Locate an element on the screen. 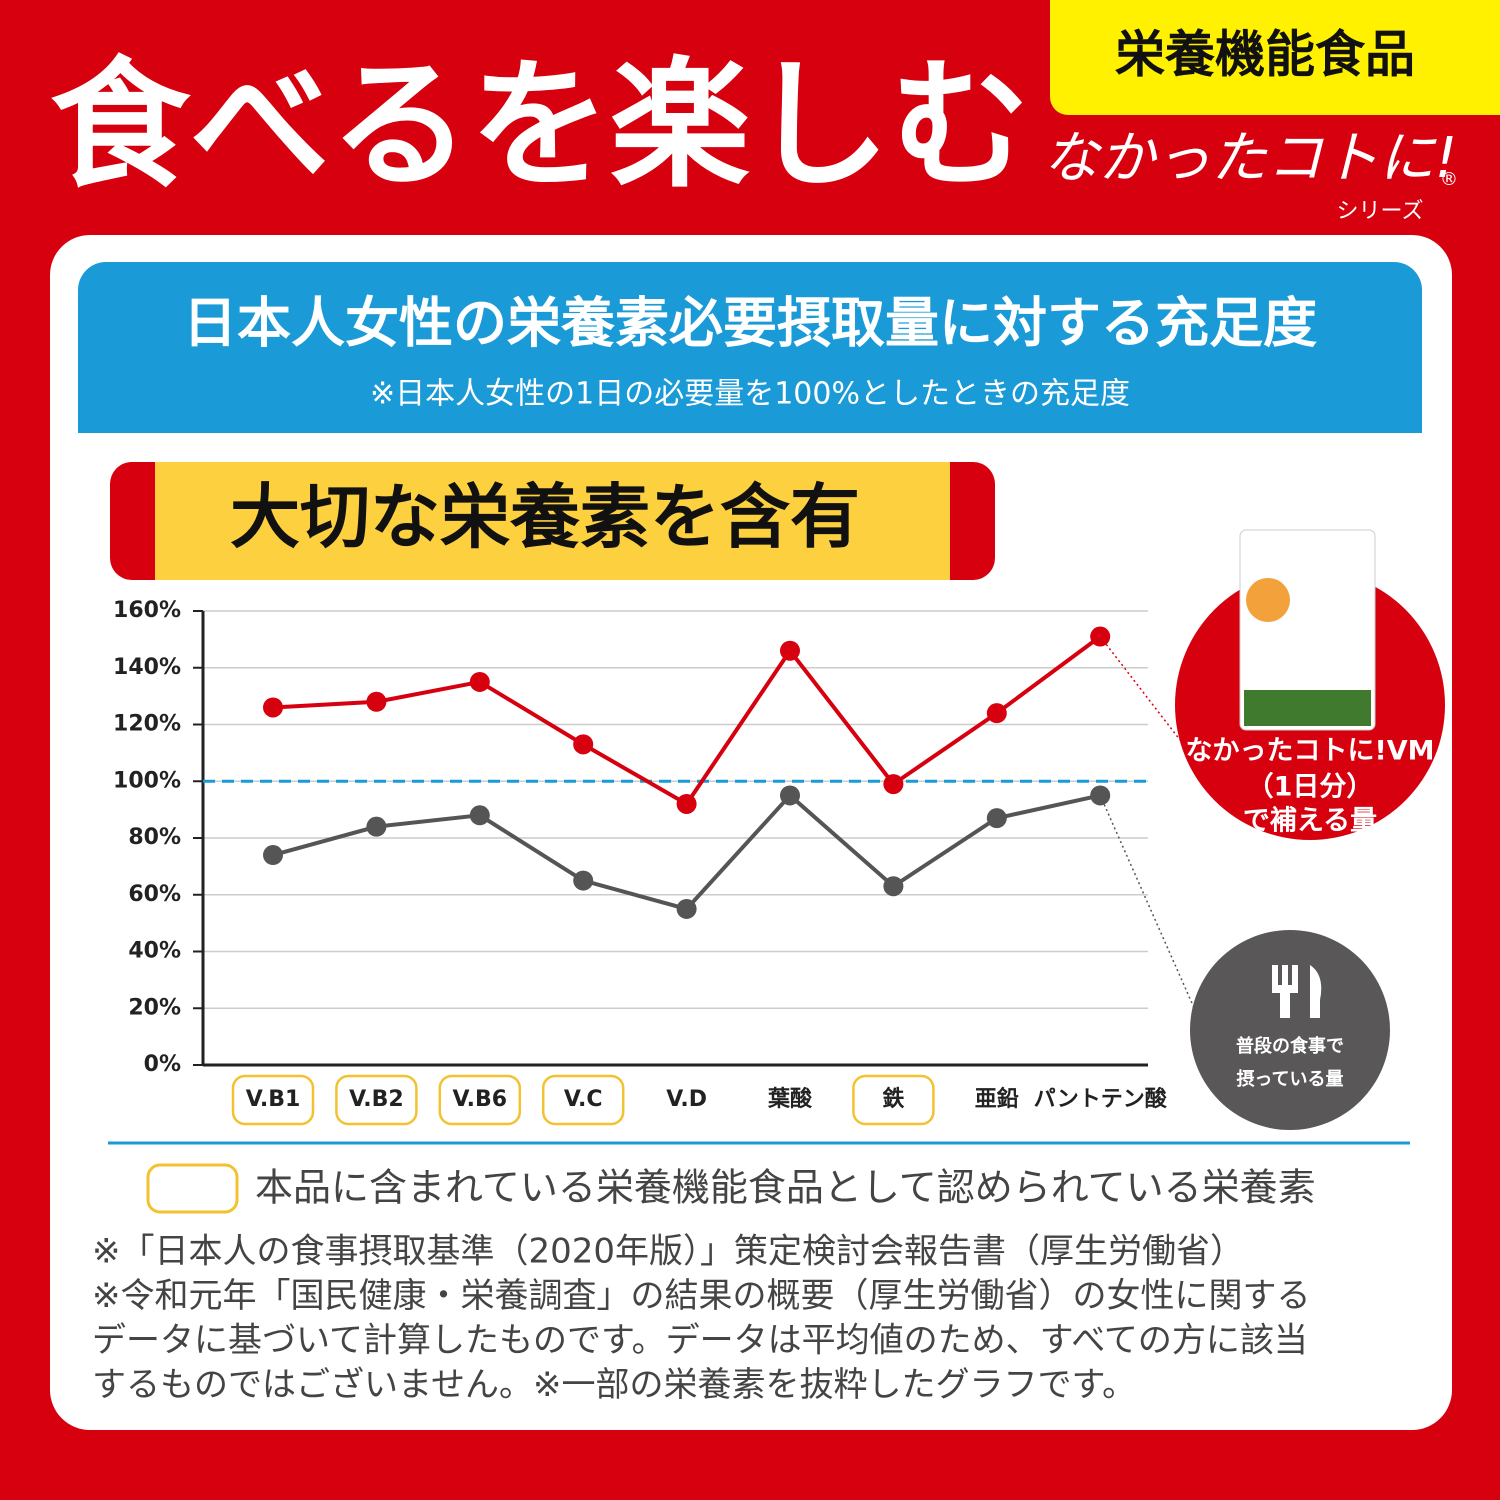 This screenshot has width=1500, height=1500. x-tick-label: V.B1 is located at coordinates (273, 1099).